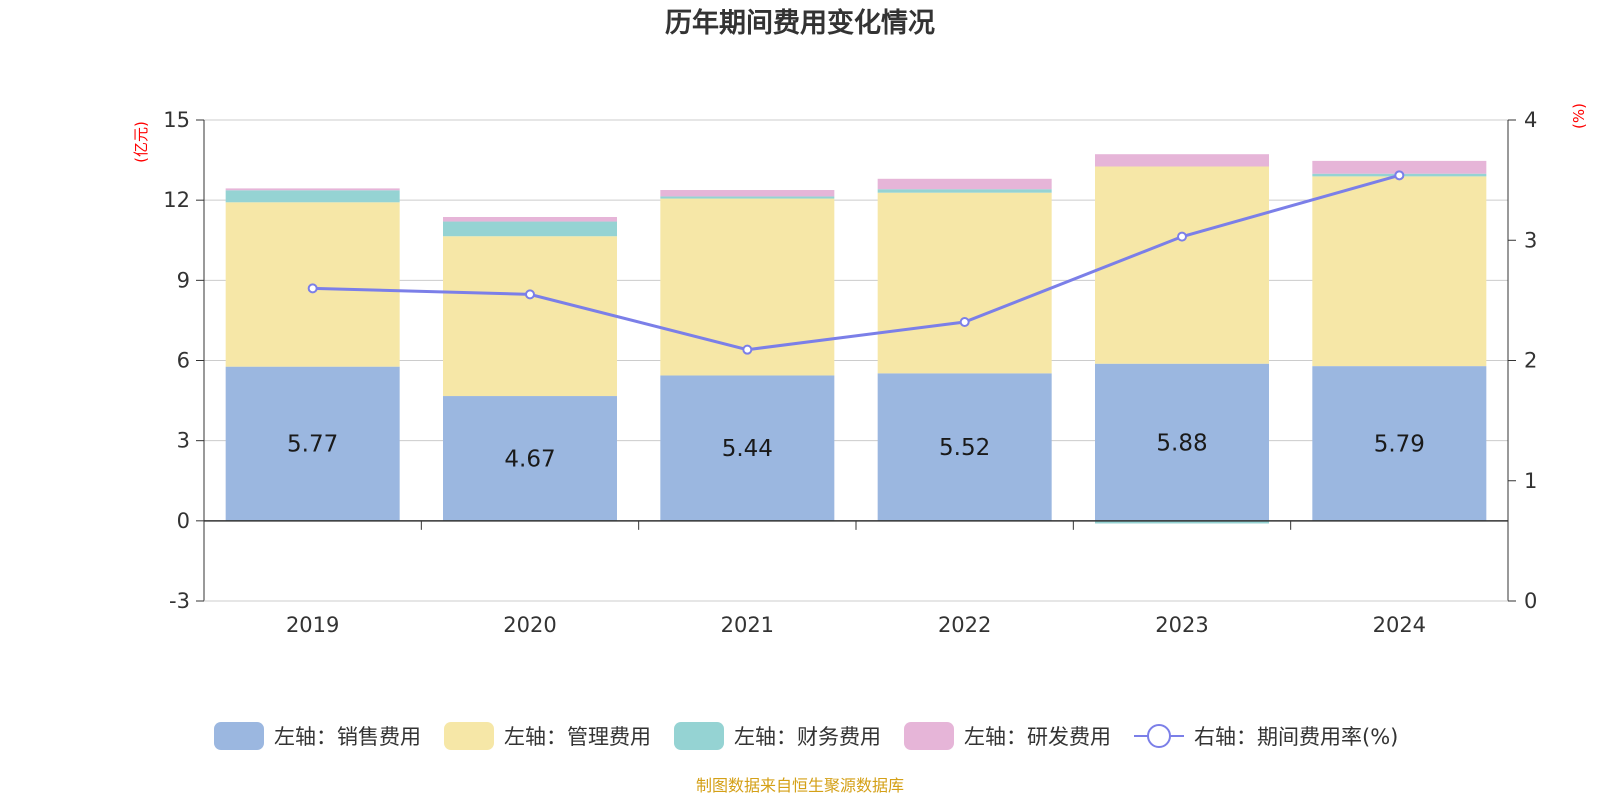  I want to click on legend-label: 右轴：期间费用率(%), so click(1296, 737).